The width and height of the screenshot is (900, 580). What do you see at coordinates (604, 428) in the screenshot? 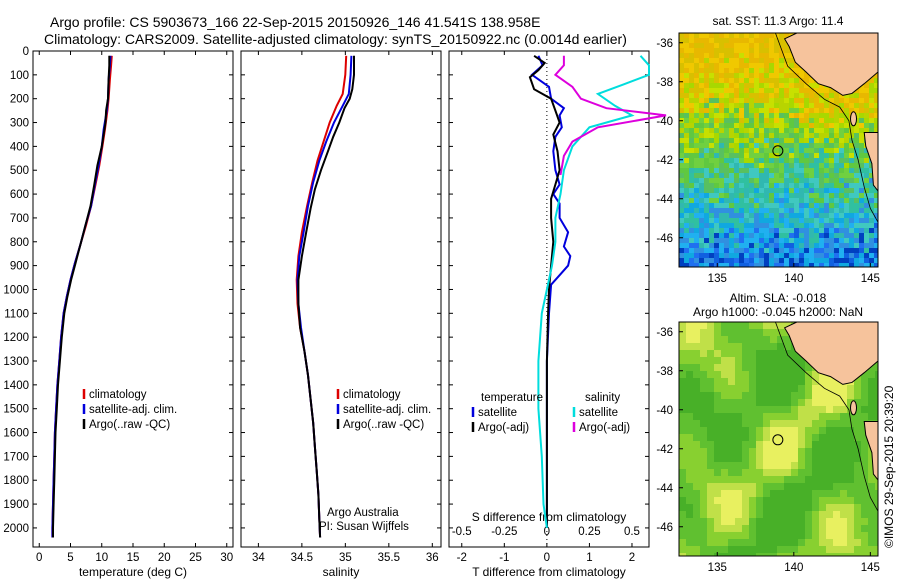
I see `legend-label: Argo(-adj)` at bounding box center [604, 428].